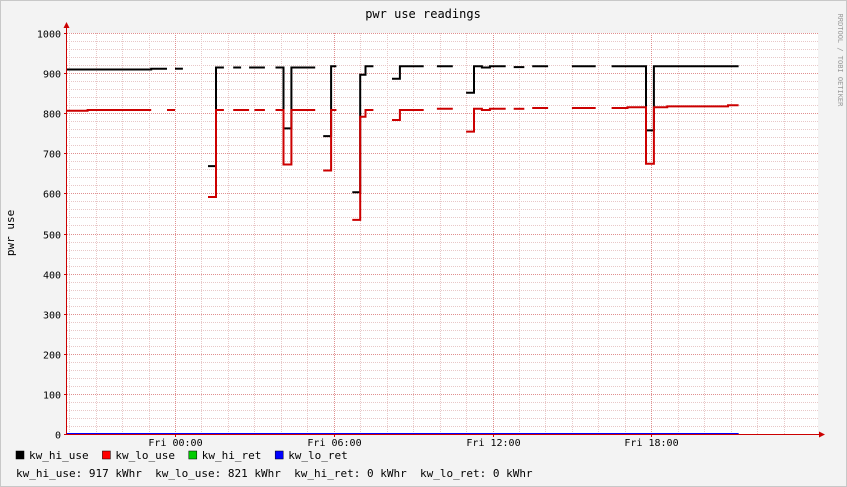 Image resolution: width=847 pixels, height=487 pixels. What do you see at coordinates (822, 434) in the screenshot?
I see `x-axis-arrow` at bounding box center [822, 434].